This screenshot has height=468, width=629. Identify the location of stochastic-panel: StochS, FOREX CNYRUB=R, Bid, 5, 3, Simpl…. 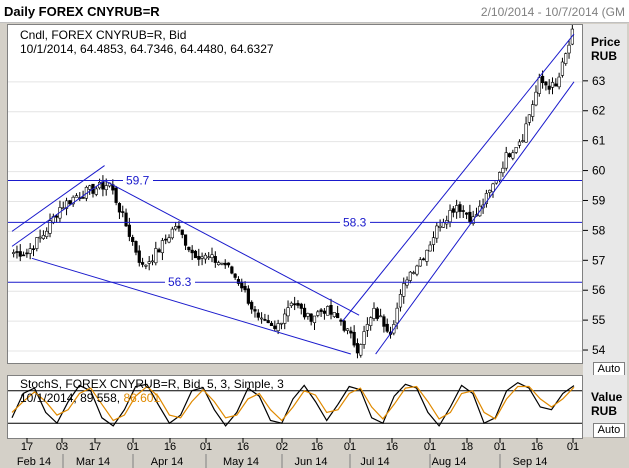
(295, 407).